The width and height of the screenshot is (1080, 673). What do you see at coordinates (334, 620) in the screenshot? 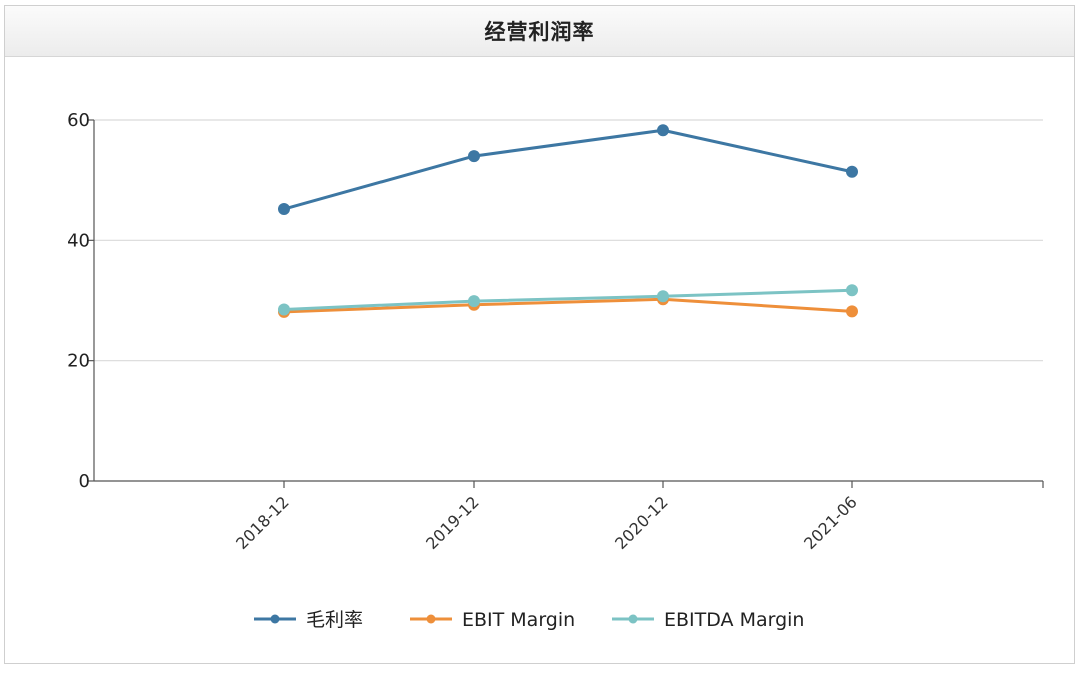
I see `legend-label: 毛利率` at bounding box center [334, 620].